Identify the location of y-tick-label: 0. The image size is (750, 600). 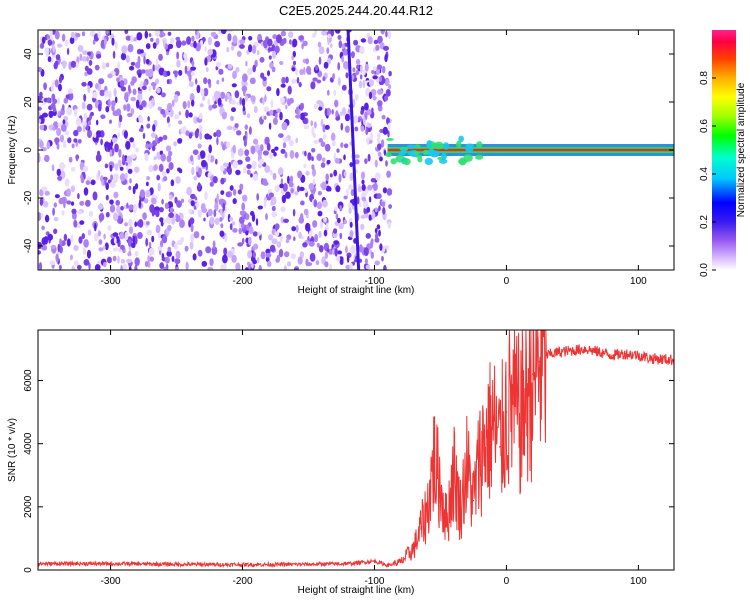
(28, 150).